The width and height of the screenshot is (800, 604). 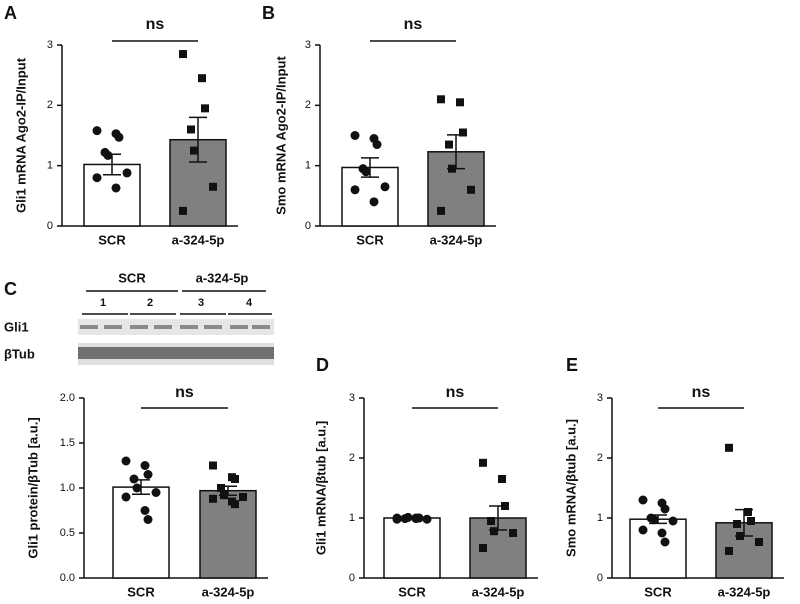 I want to click on lane-label: 4, so click(x=249, y=303).